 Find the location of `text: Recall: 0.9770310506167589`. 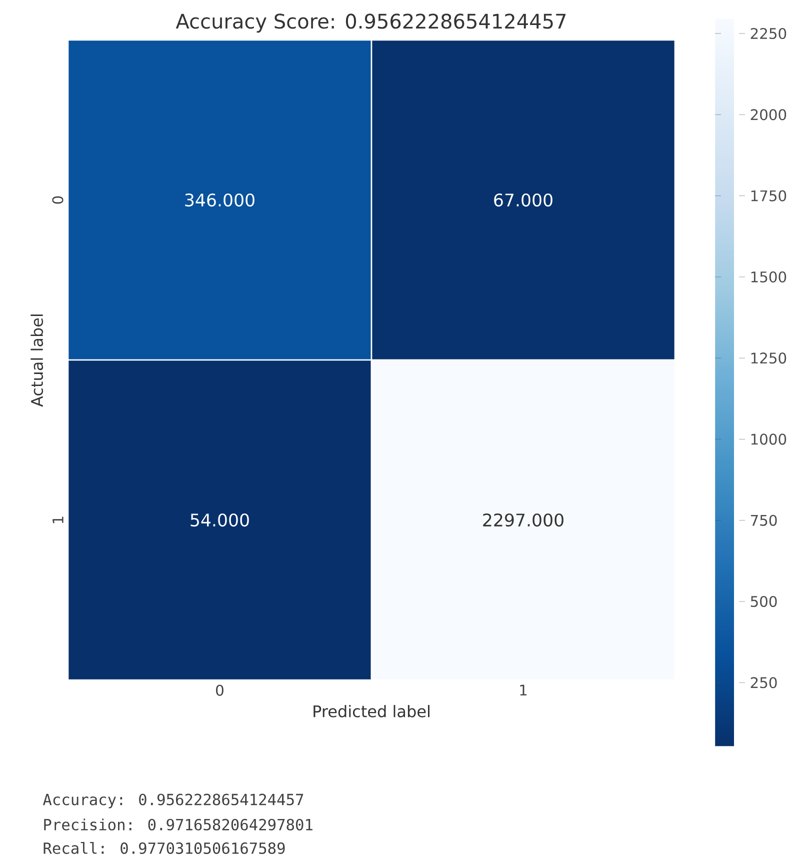

text: Recall: 0.9770310506167589 is located at coordinates (164, 848).